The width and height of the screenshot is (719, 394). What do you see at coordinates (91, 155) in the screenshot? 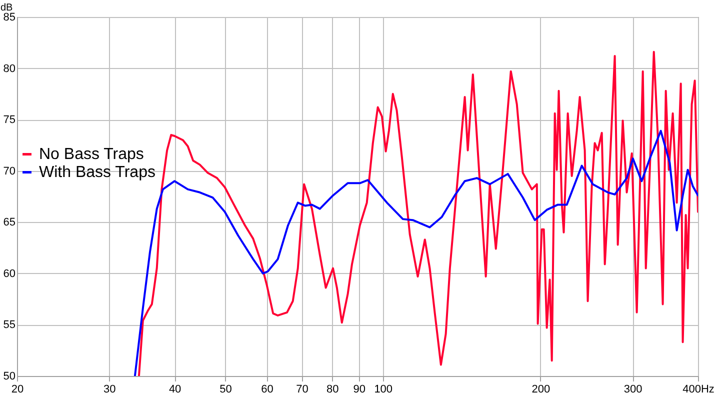
I see `legend-label: No Bass Traps` at bounding box center [91, 155].